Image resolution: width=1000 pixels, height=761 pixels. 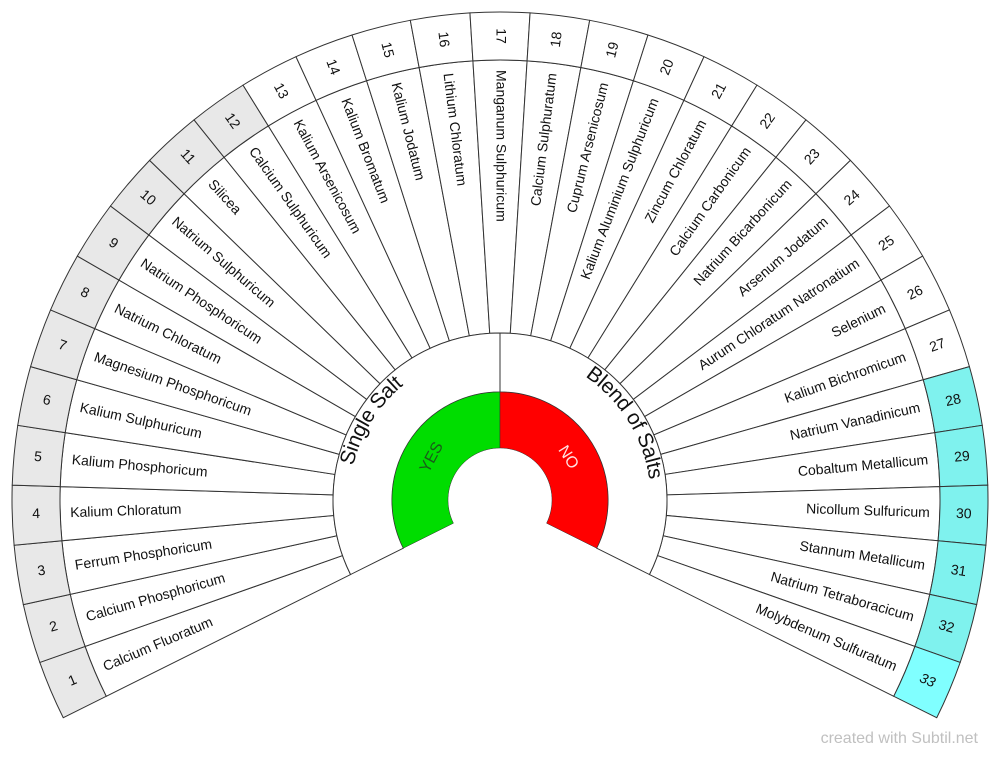 I want to click on segment-number: 25, so click(x=886, y=243).